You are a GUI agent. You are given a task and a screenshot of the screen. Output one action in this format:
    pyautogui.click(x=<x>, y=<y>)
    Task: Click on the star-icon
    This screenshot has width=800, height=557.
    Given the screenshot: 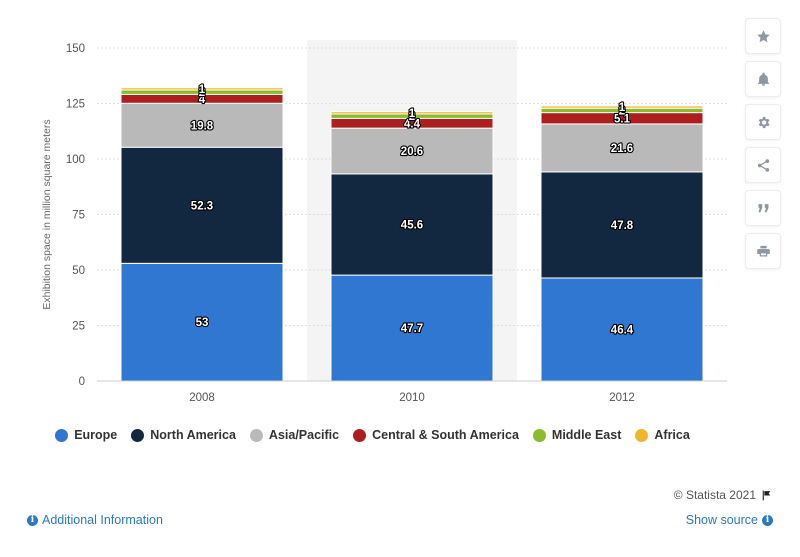 What is the action you would take?
    pyautogui.click(x=763, y=35)
    